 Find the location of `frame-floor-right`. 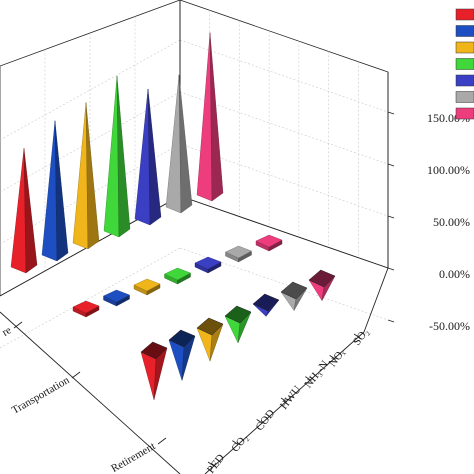

frame-floor-right is located at coordinates (284, 232).